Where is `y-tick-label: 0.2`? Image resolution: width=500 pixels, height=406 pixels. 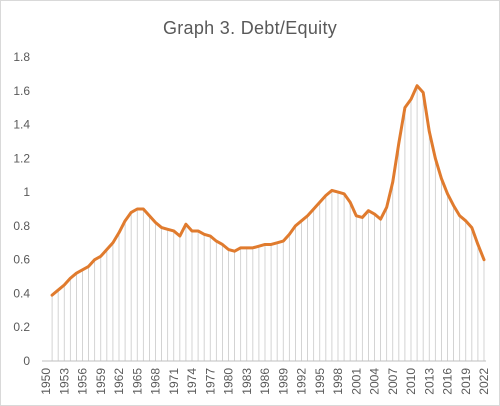
y-tick-label: 0.2 is located at coordinates (21, 327).